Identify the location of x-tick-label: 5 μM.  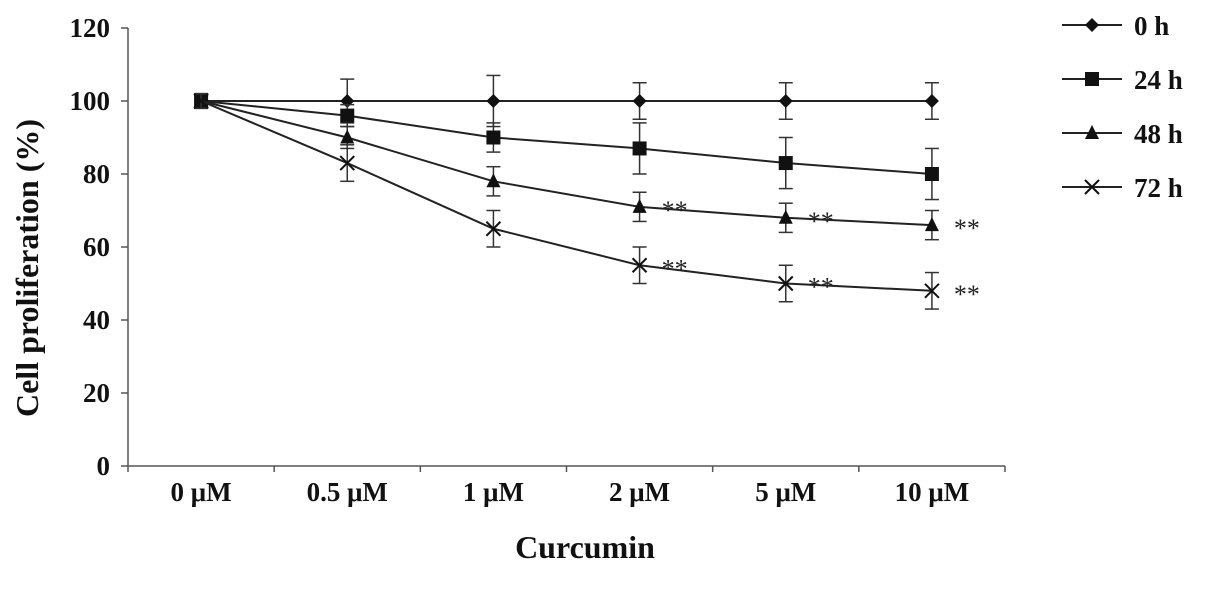
(785, 492).